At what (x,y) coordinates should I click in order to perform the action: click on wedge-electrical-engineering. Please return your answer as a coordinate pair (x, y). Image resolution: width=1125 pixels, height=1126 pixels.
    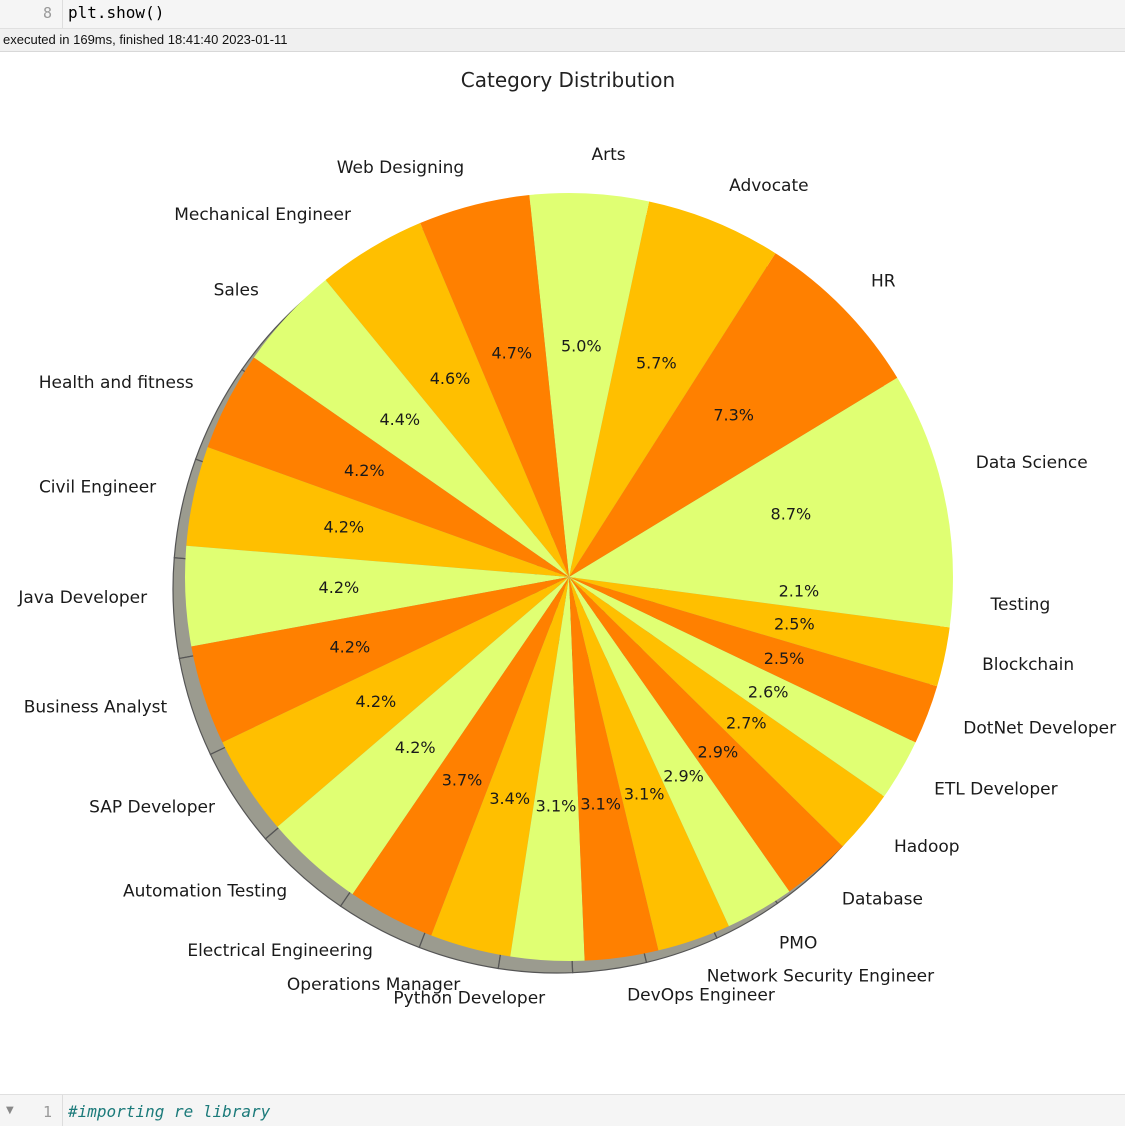
    Looking at the image, I should click on (460, 756).